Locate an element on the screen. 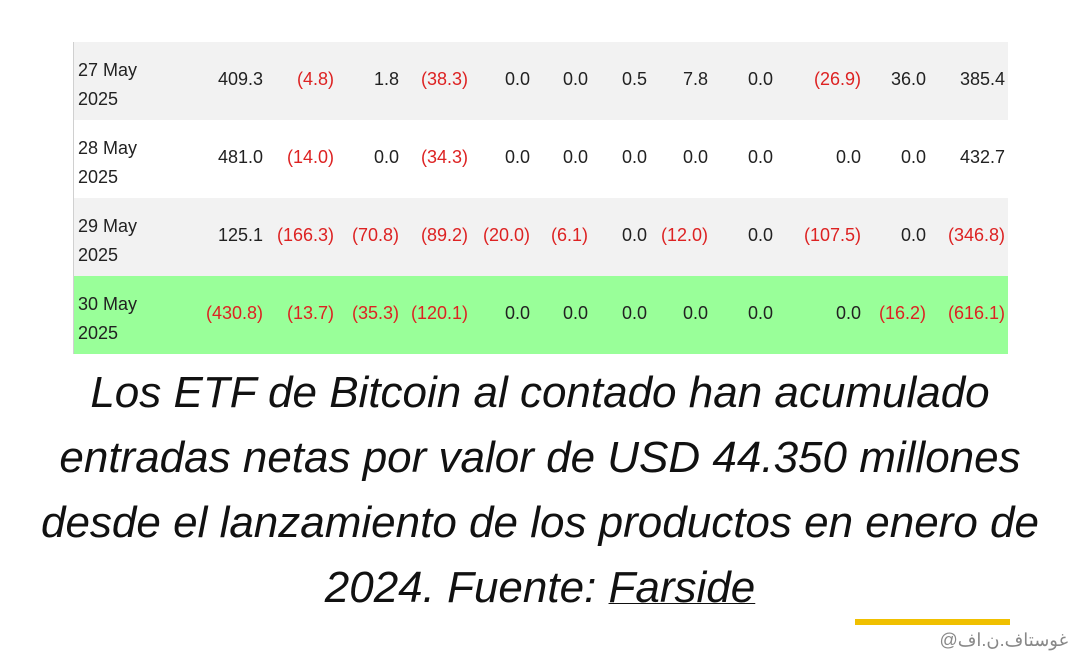 This screenshot has width=1080, height=668. value-cell: (70.8) is located at coordinates (375, 235).